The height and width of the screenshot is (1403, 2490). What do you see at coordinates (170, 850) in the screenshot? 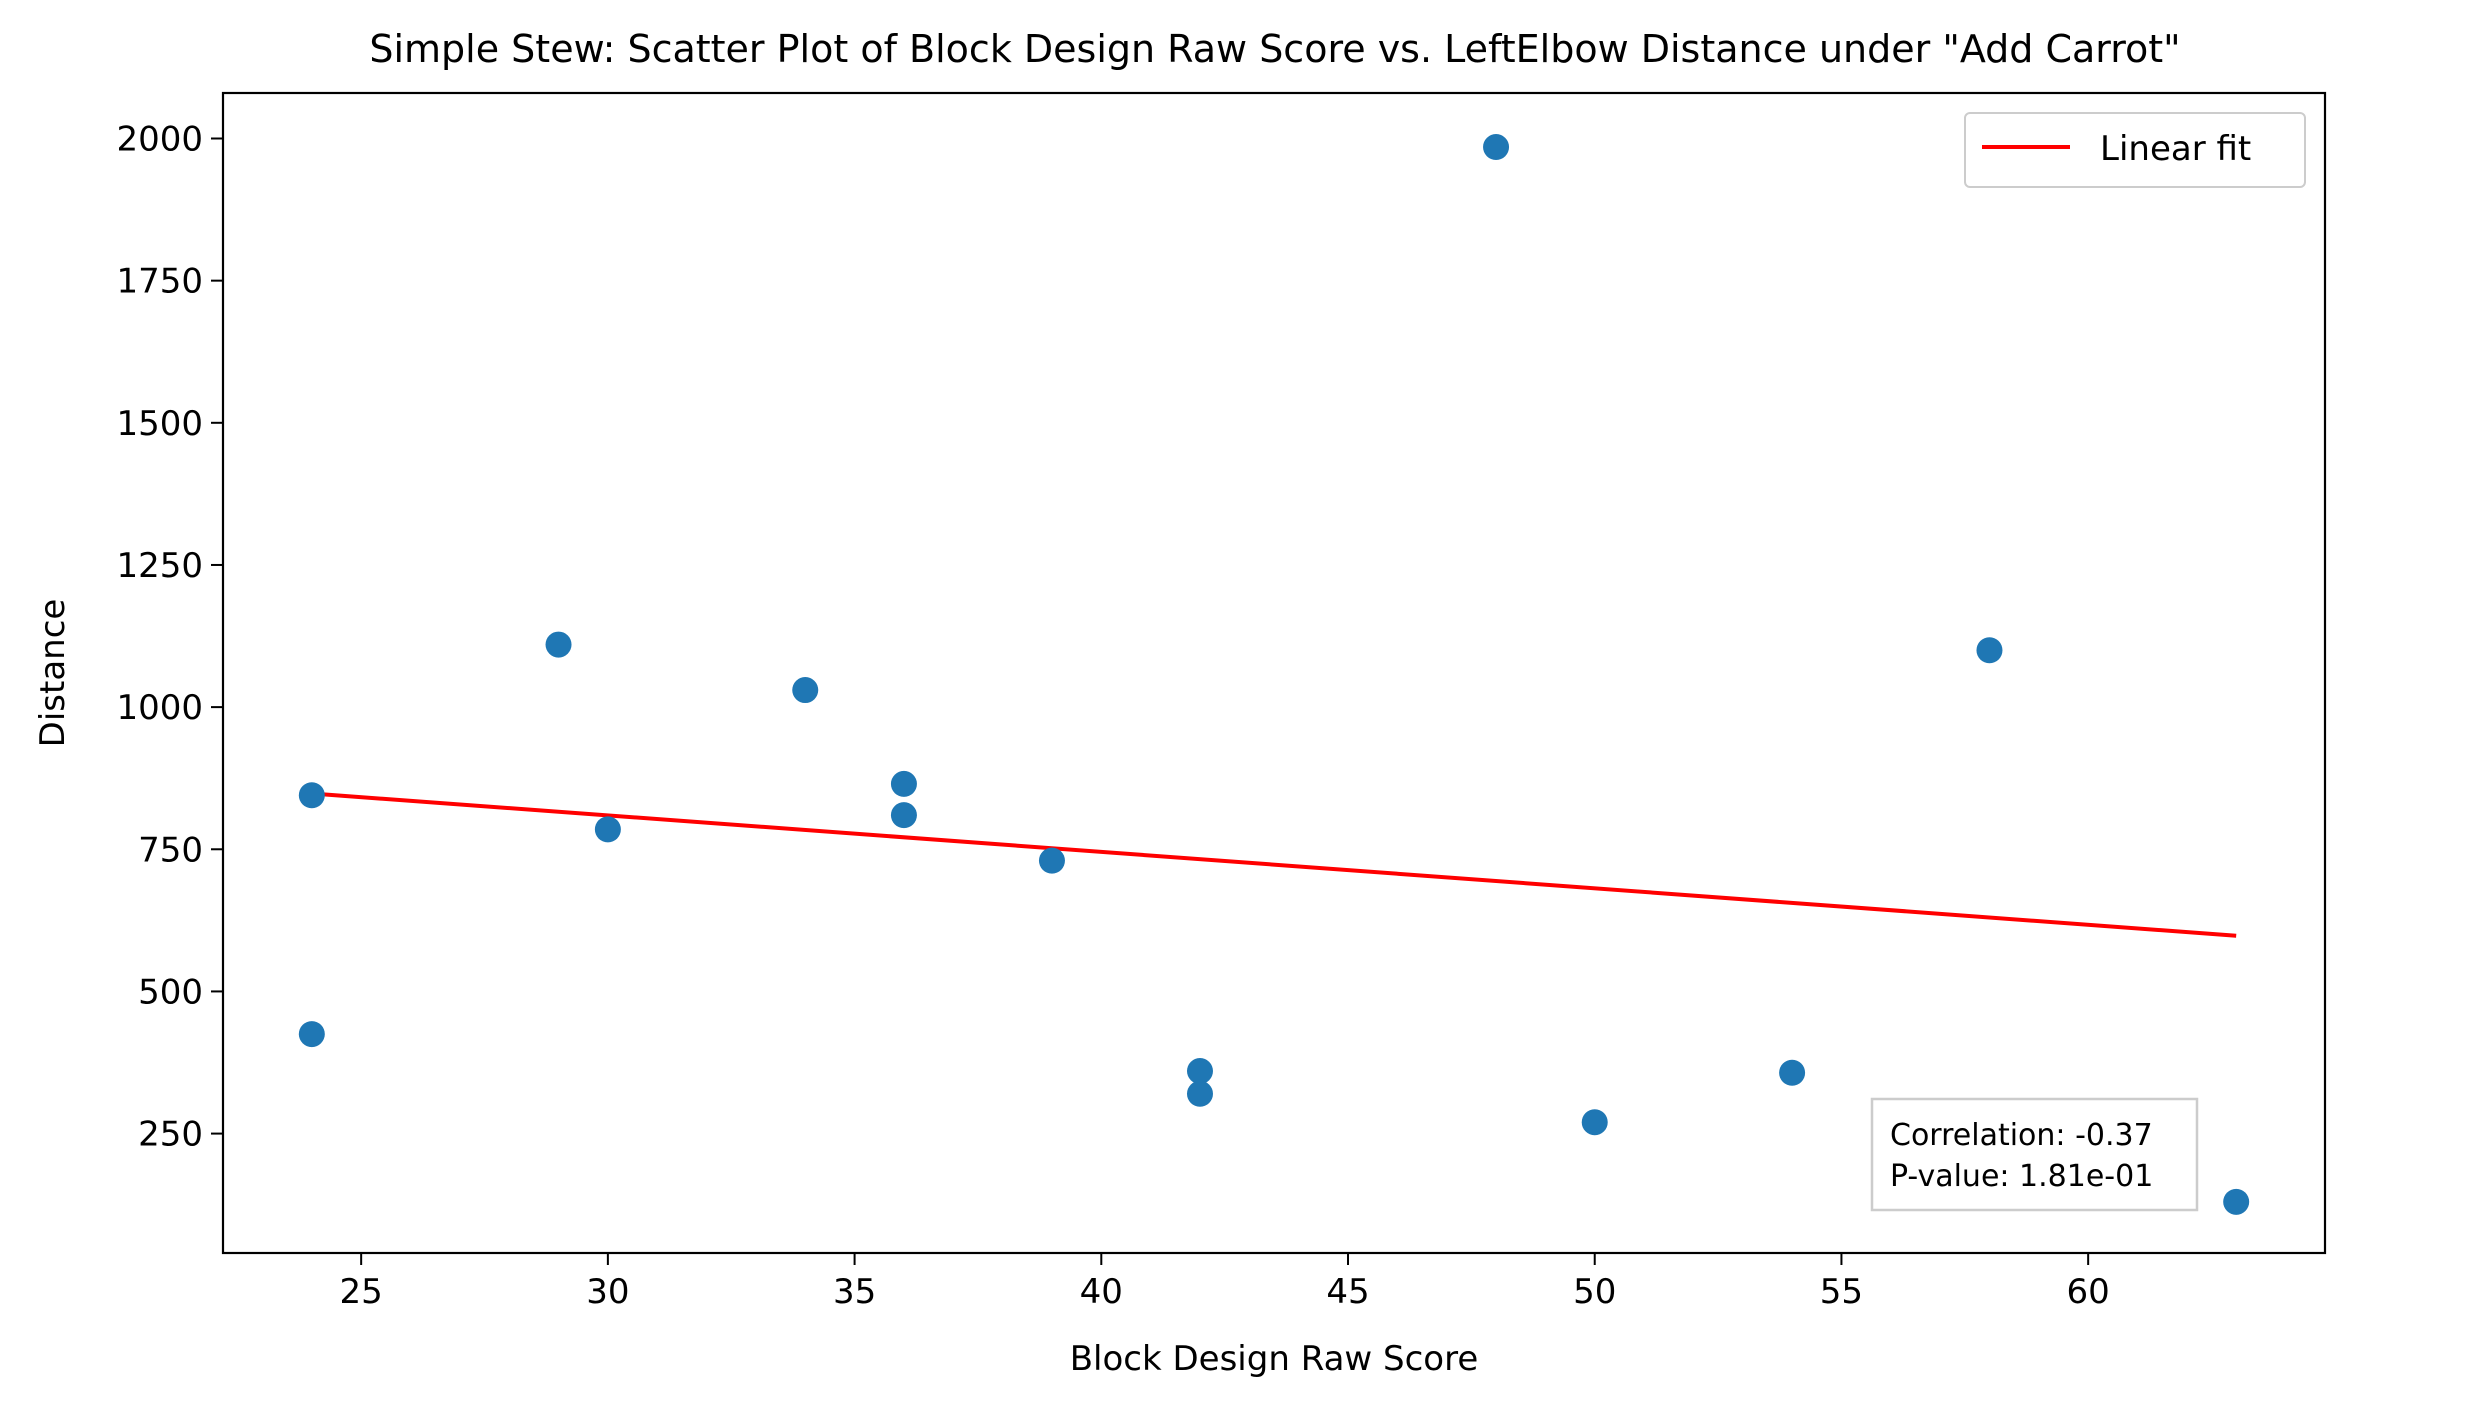
I see `y-tick-label: 750` at bounding box center [170, 850].